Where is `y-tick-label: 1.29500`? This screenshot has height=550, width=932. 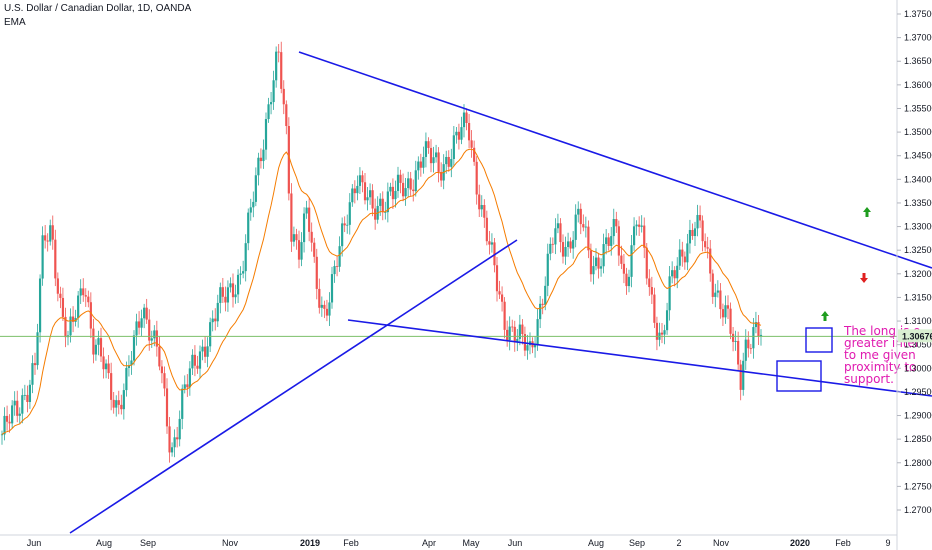 y-tick-label: 1.29500 is located at coordinates (918, 392).